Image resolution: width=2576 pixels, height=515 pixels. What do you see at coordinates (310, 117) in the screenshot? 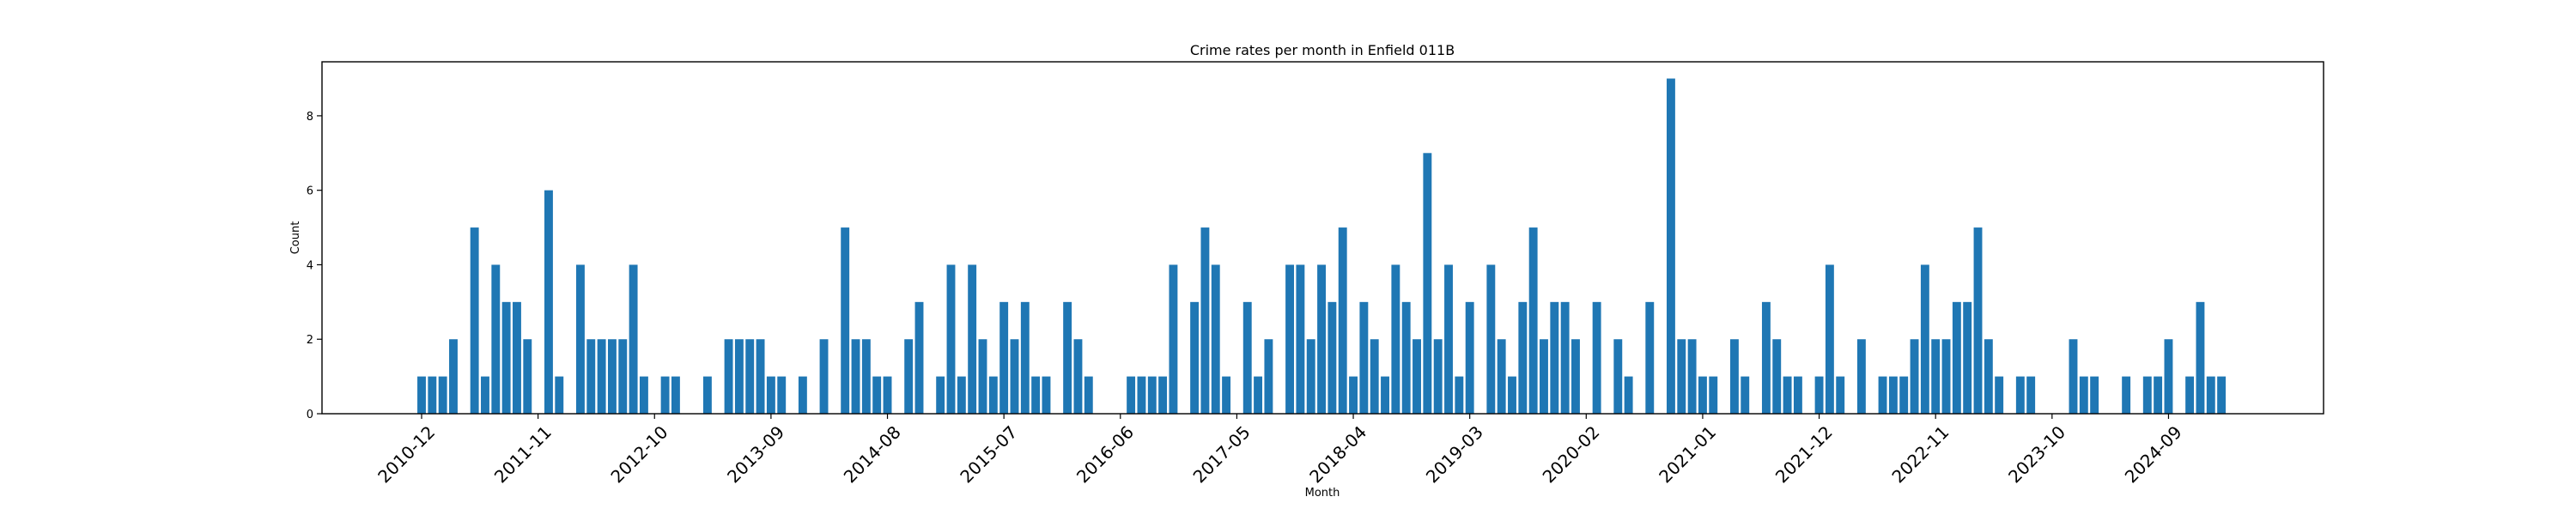
I see `y-tick-label: 8` at bounding box center [310, 117].